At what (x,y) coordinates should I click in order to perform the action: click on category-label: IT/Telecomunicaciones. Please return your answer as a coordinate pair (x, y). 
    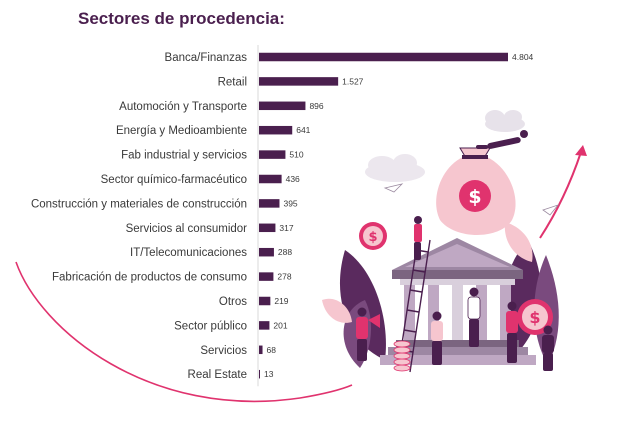
    Looking at the image, I should click on (188, 253).